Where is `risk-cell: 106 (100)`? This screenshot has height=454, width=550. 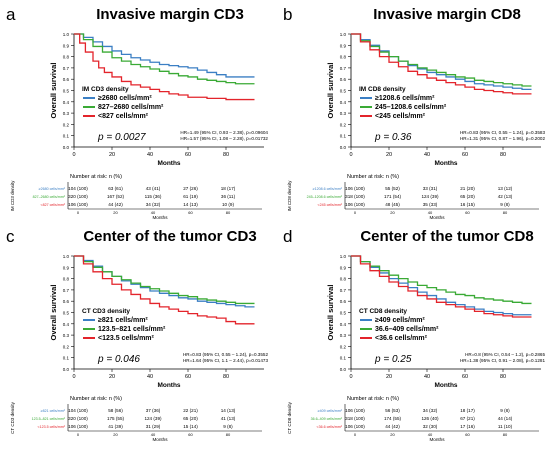 risk-cell: 106 (100) is located at coordinates (78, 426).